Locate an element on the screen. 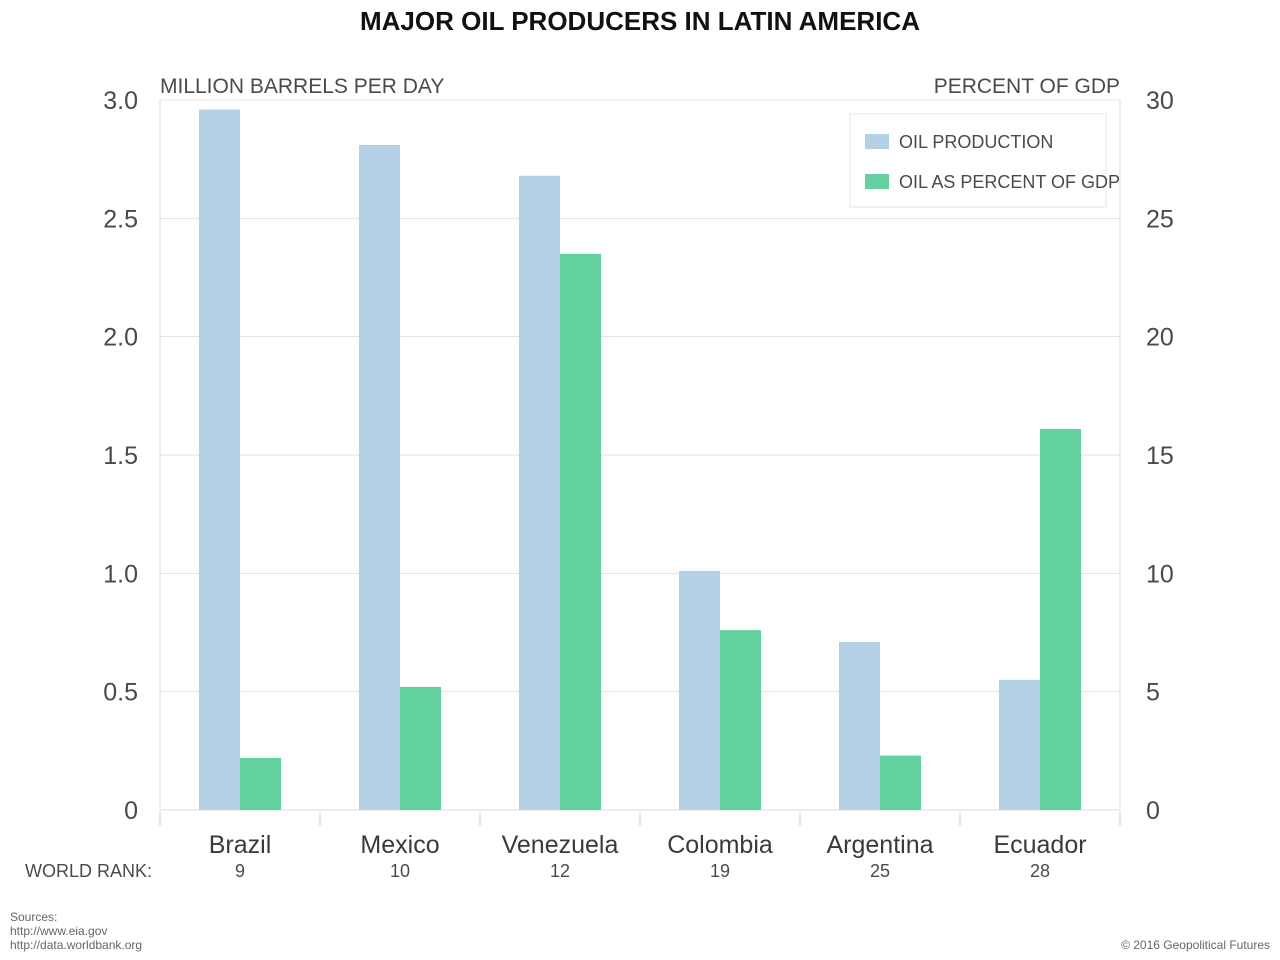 This screenshot has height=960, width=1280. legend: OIL PRODUCTION OIL AS PERCENT OF GDP is located at coordinates (984, 160).